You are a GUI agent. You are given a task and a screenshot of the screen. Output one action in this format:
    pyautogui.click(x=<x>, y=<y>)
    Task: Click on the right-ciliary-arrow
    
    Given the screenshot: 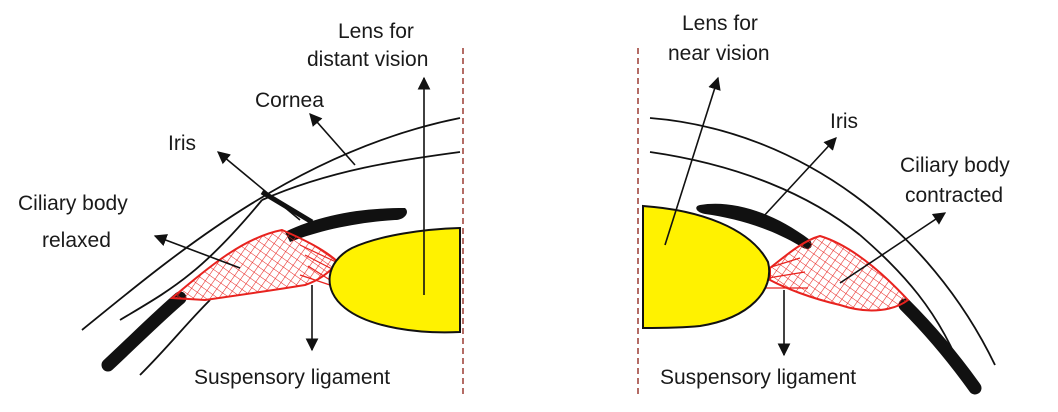 What is the action you would take?
    pyautogui.click(x=893, y=248)
    